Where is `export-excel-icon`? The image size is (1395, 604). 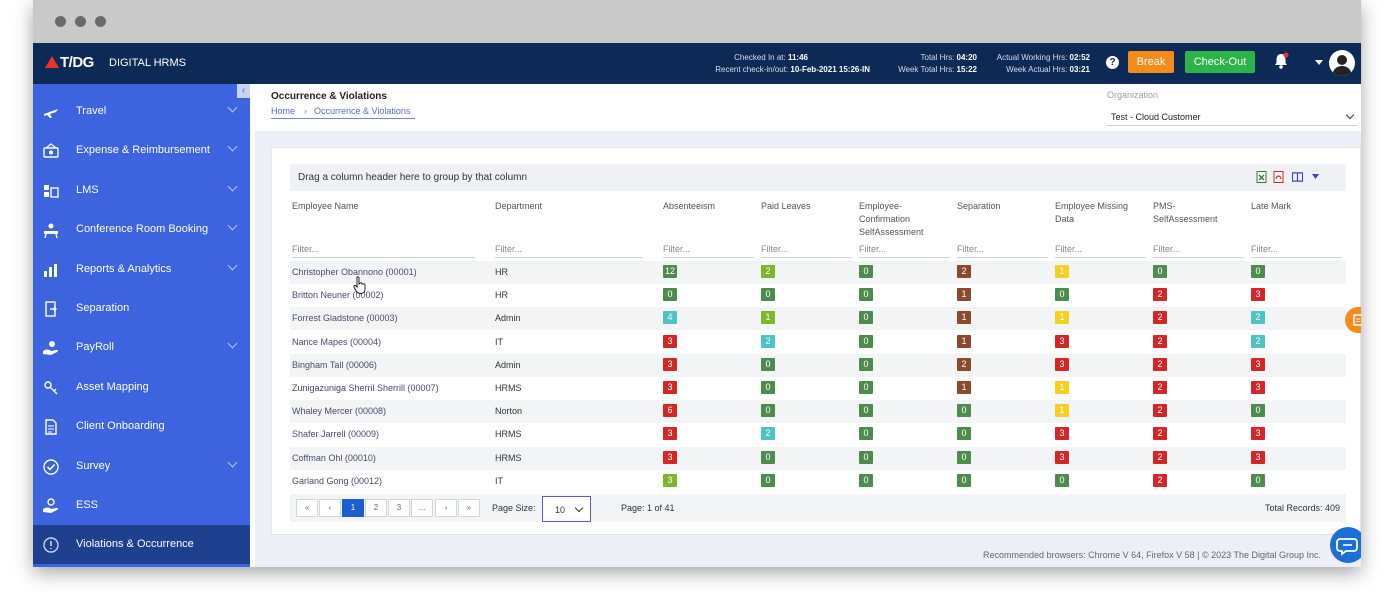 export-excel-icon is located at coordinates (1261, 177).